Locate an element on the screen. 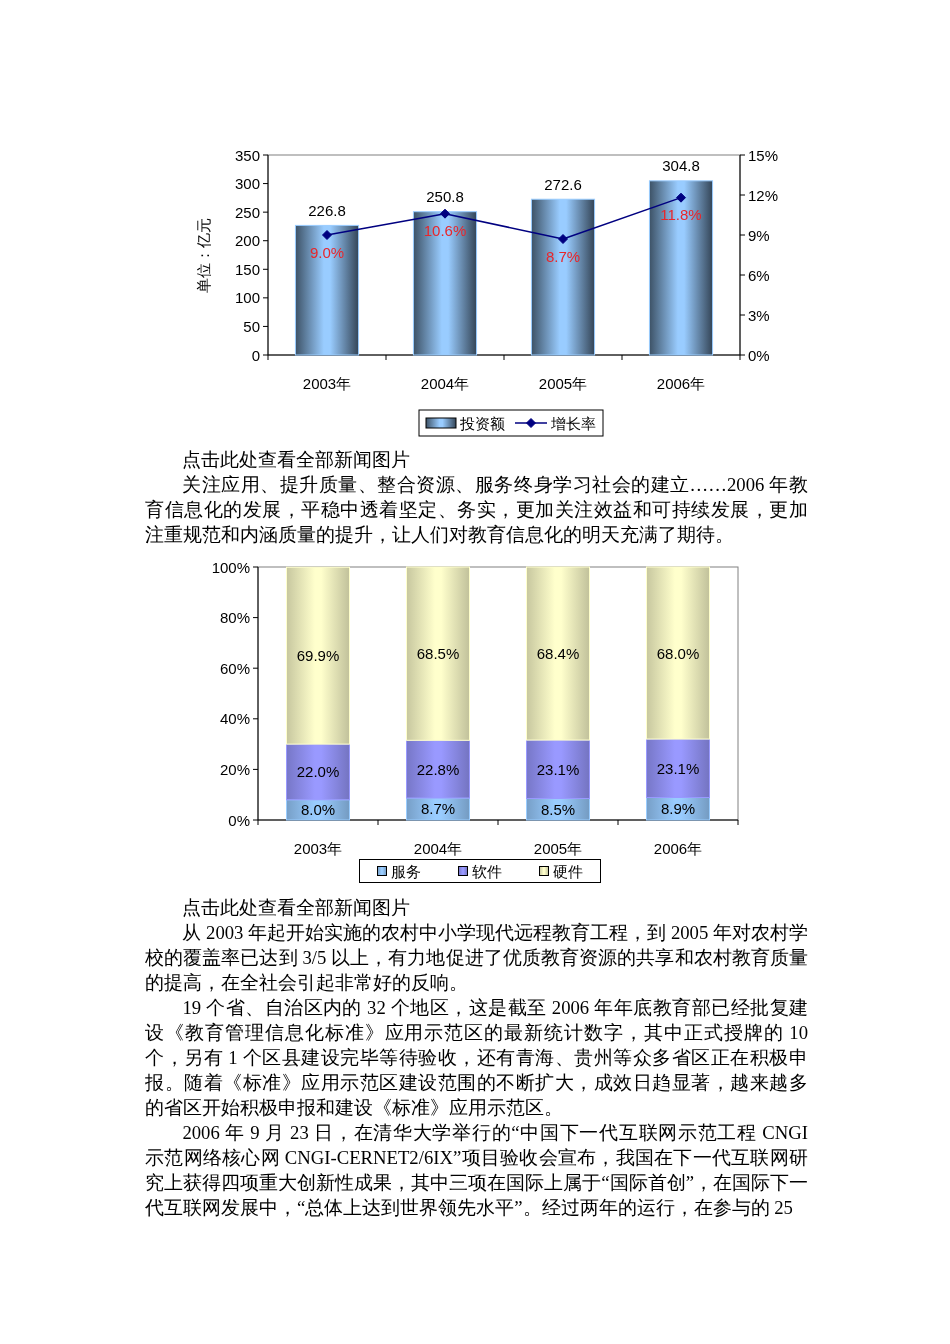  data-label: 69.9% is located at coordinates (318, 656).